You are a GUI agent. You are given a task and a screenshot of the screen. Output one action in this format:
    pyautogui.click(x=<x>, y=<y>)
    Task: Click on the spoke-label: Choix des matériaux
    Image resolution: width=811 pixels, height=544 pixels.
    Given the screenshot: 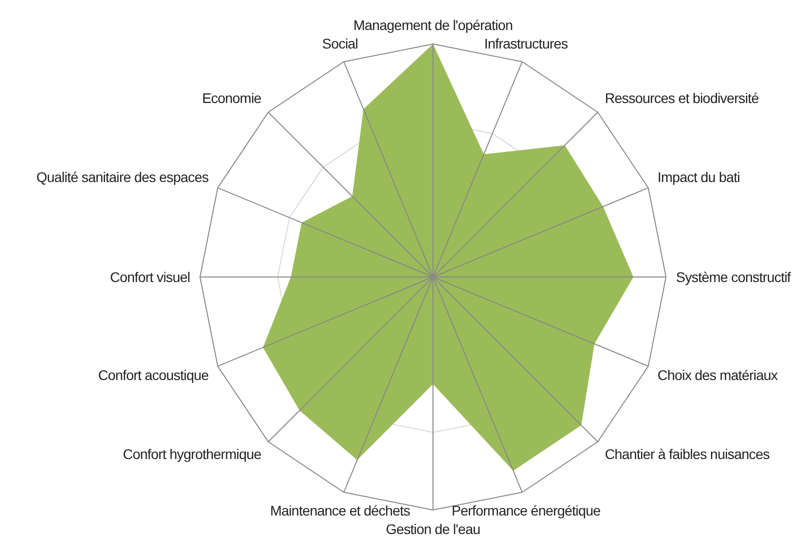 What is the action you would take?
    pyautogui.click(x=718, y=374)
    